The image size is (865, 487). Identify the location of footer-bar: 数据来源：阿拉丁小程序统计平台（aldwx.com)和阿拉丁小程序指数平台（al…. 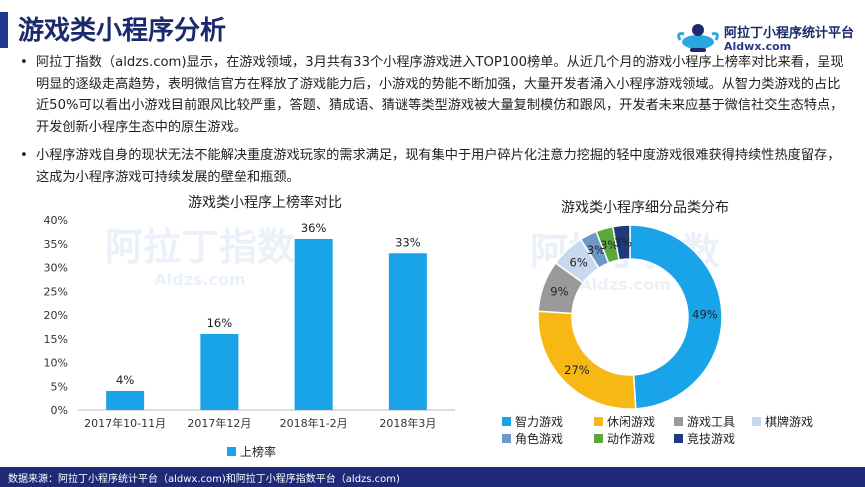
(432, 477).